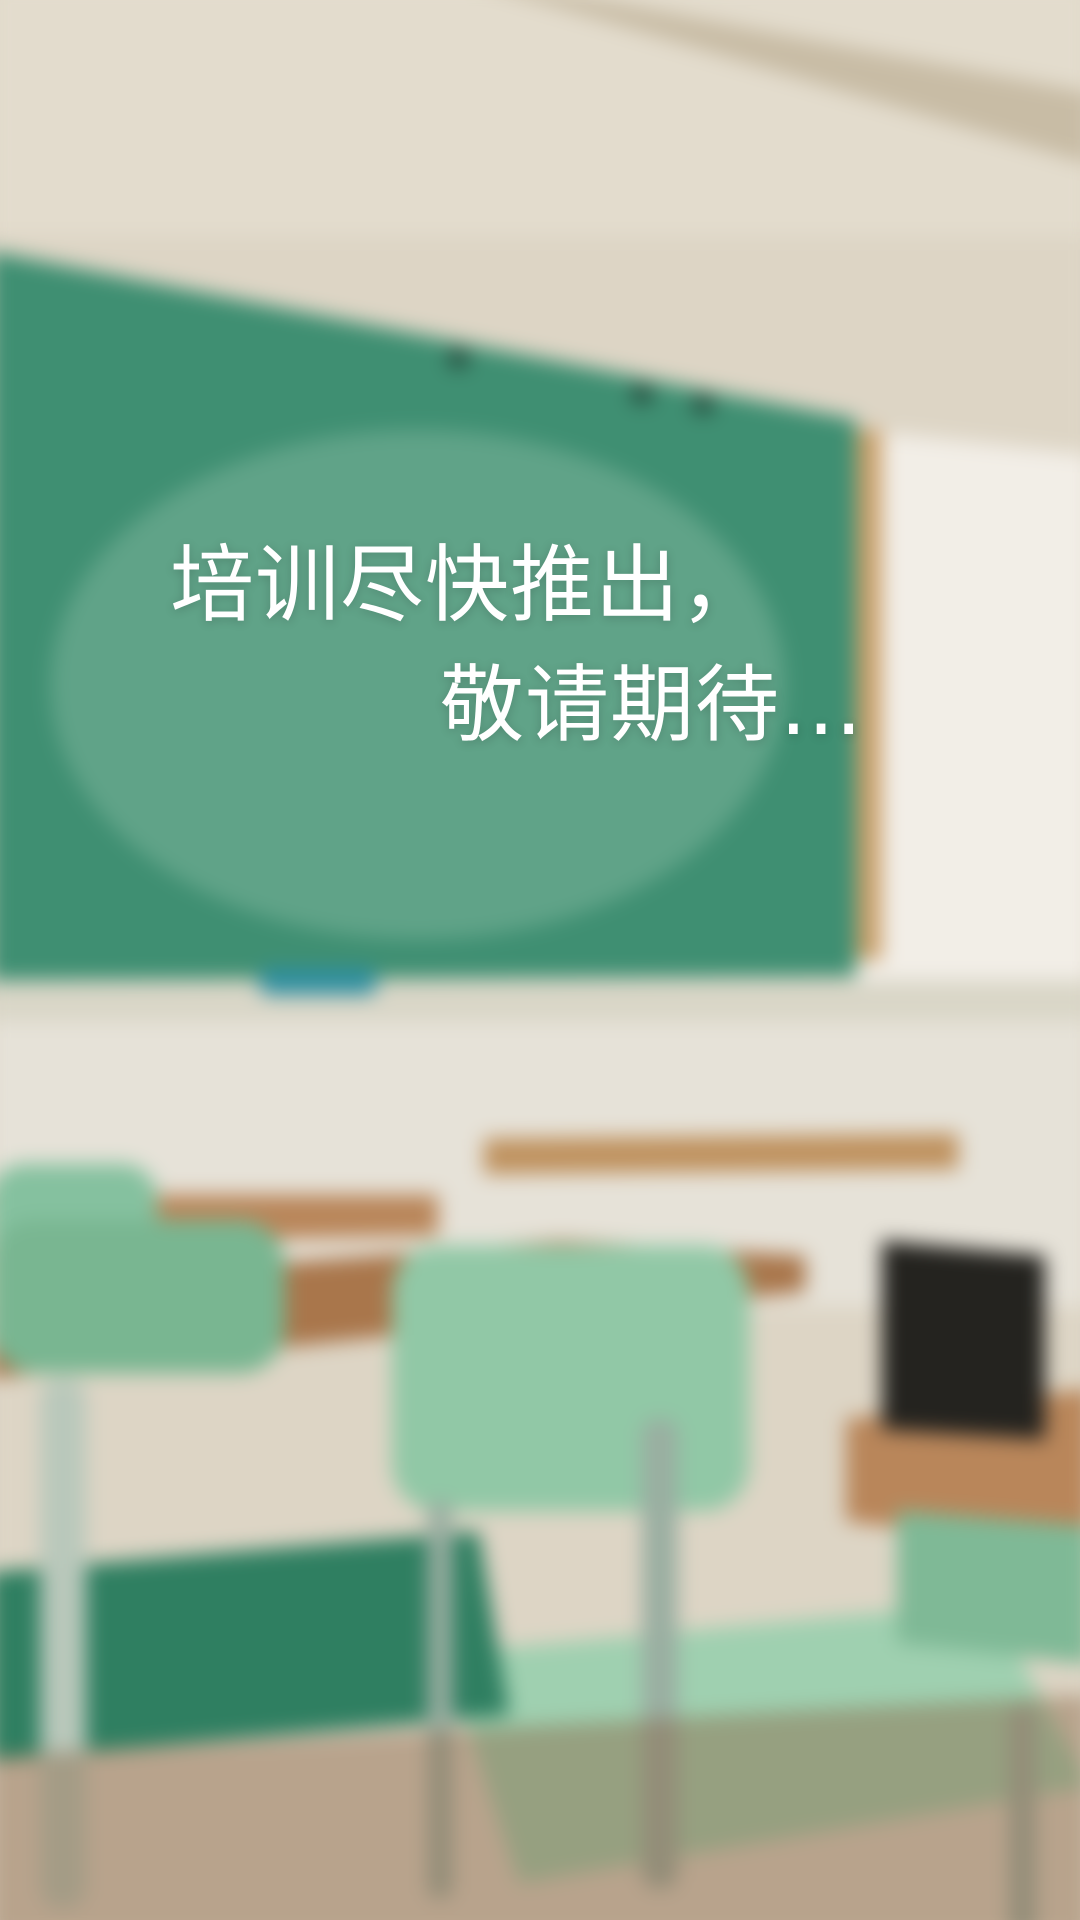 The height and width of the screenshot is (1920, 1080). What do you see at coordinates (468, 585) in the screenshot?
I see `coming-soon-line-1: 培训尽快推出，` at bounding box center [468, 585].